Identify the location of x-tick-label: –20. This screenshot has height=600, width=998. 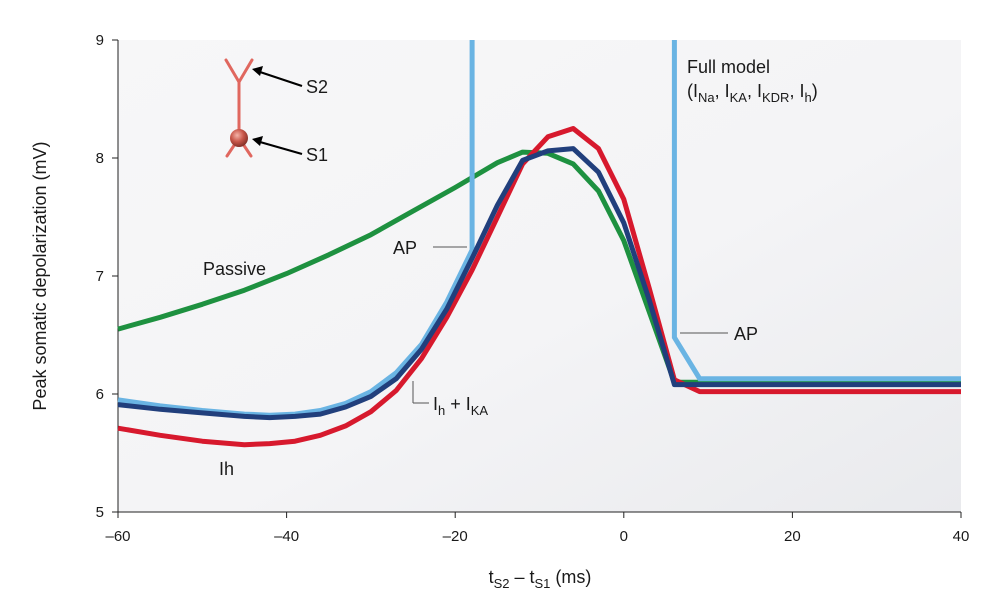
(455, 536).